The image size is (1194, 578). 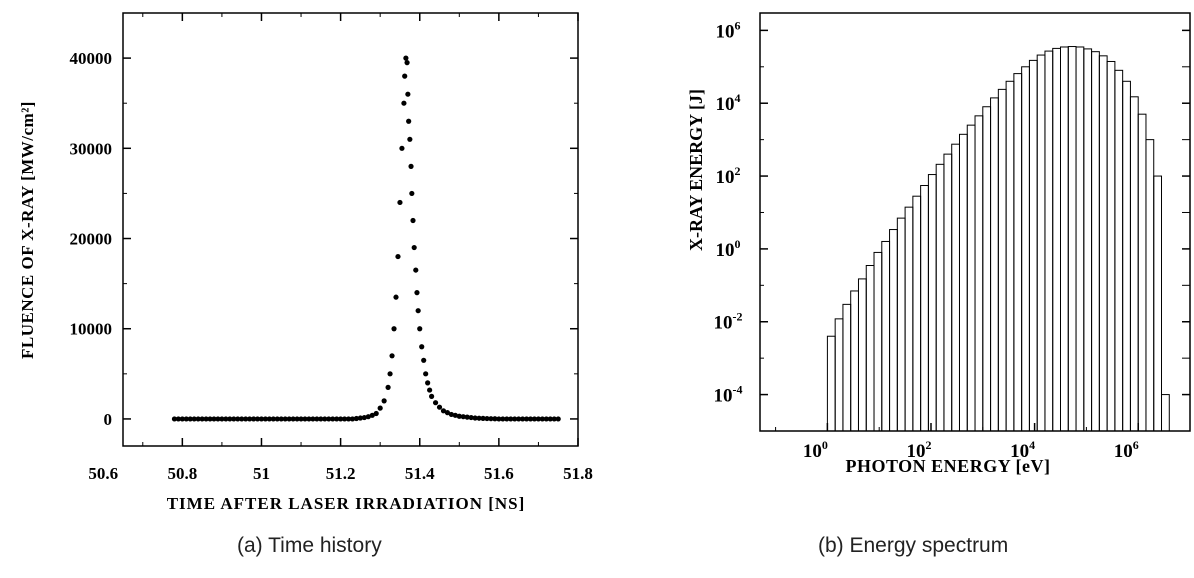 I want to click on y-tick-label: 10⁴, so click(x=728, y=103).